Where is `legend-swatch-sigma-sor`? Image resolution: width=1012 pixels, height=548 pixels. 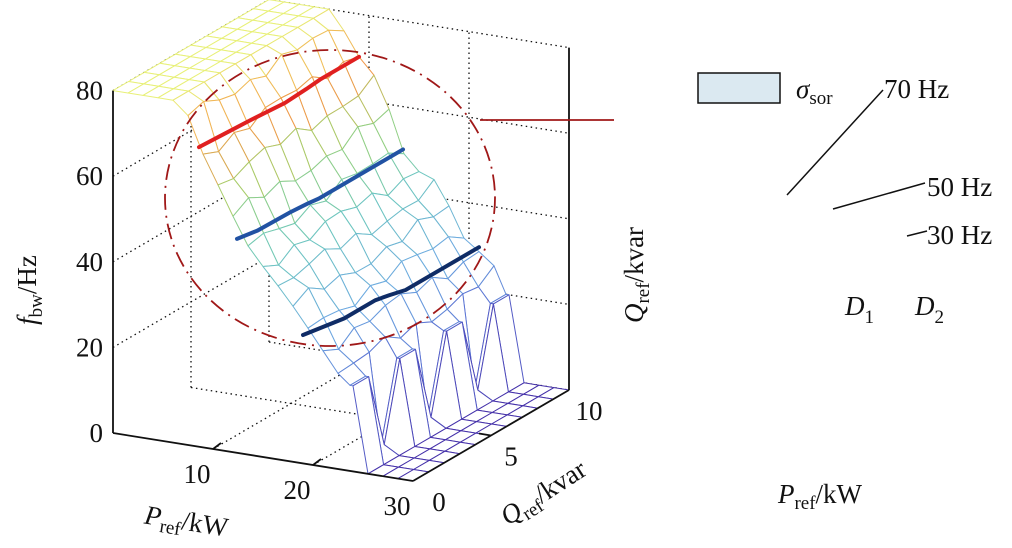
legend-swatch-sigma-sor is located at coordinates (739, 88).